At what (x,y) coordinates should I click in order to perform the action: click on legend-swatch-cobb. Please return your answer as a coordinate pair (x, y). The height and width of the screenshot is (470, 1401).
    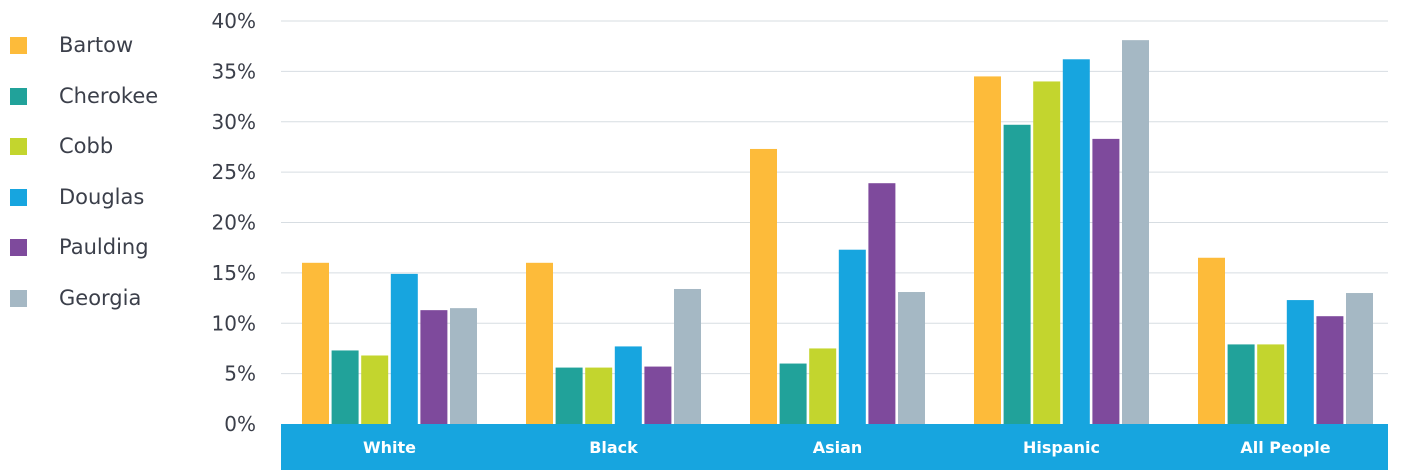
    Looking at the image, I should click on (18, 146).